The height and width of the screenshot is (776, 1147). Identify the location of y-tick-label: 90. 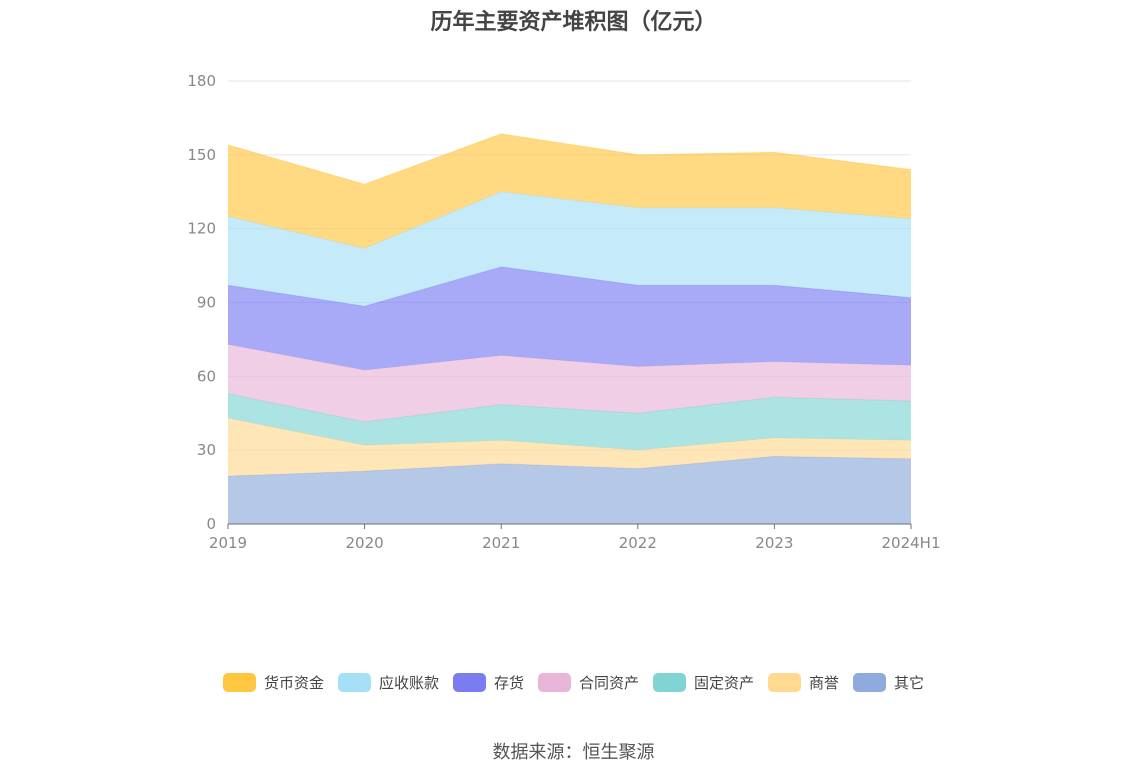
(206, 303).